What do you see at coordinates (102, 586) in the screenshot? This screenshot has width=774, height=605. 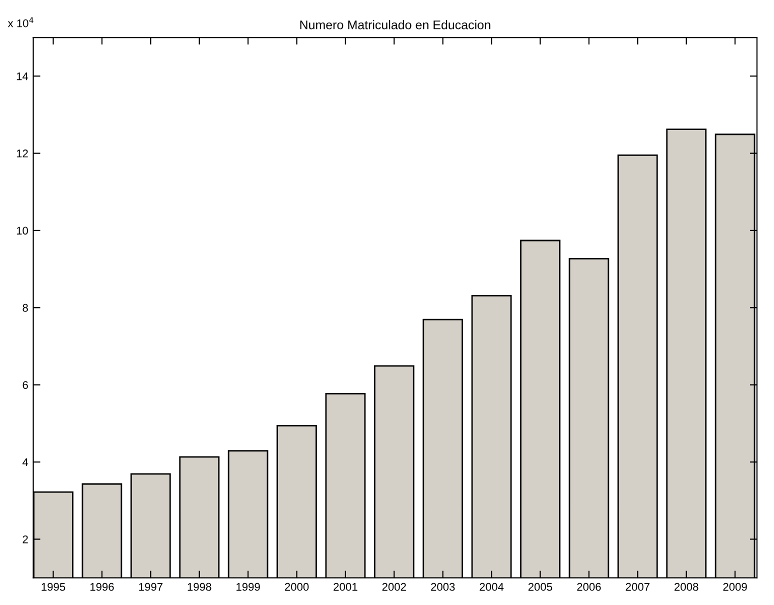 I see `x-tick-label: 1996` at bounding box center [102, 586].